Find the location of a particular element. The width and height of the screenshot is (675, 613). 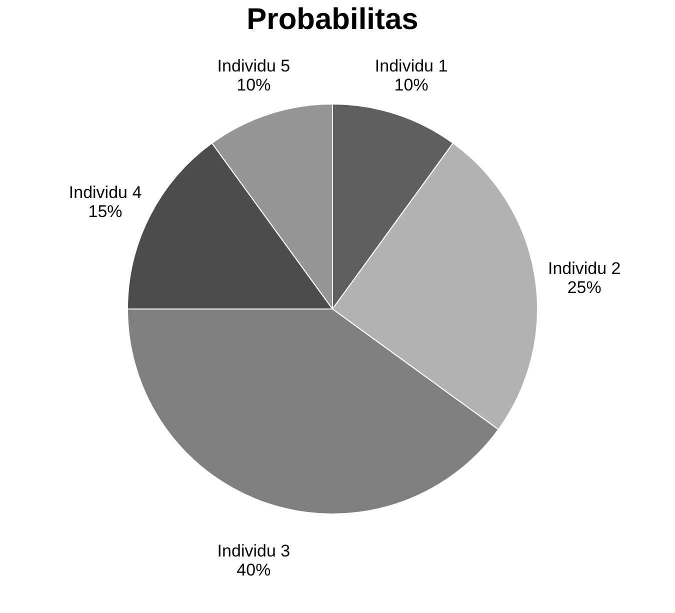

data-label: 40% is located at coordinates (253, 570).